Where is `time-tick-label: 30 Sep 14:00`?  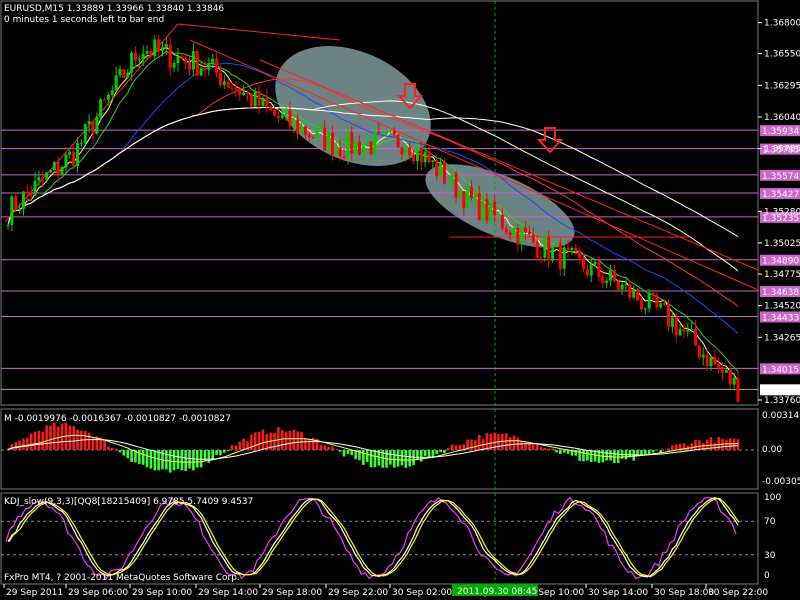 time-tick-label: 30 Sep 14:00 is located at coordinates (618, 593).